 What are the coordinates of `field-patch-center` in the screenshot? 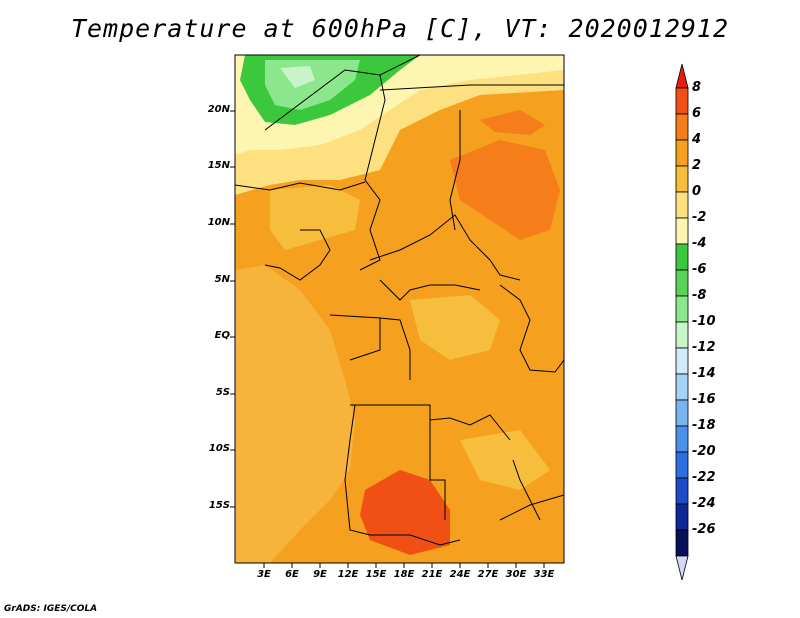 It's located at (455, 327).